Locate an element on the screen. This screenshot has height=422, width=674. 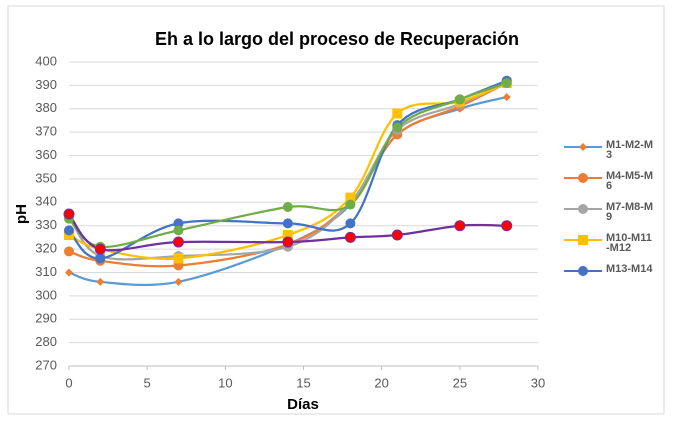
y-tick-label: 340 is located at coordinates (46, 201).